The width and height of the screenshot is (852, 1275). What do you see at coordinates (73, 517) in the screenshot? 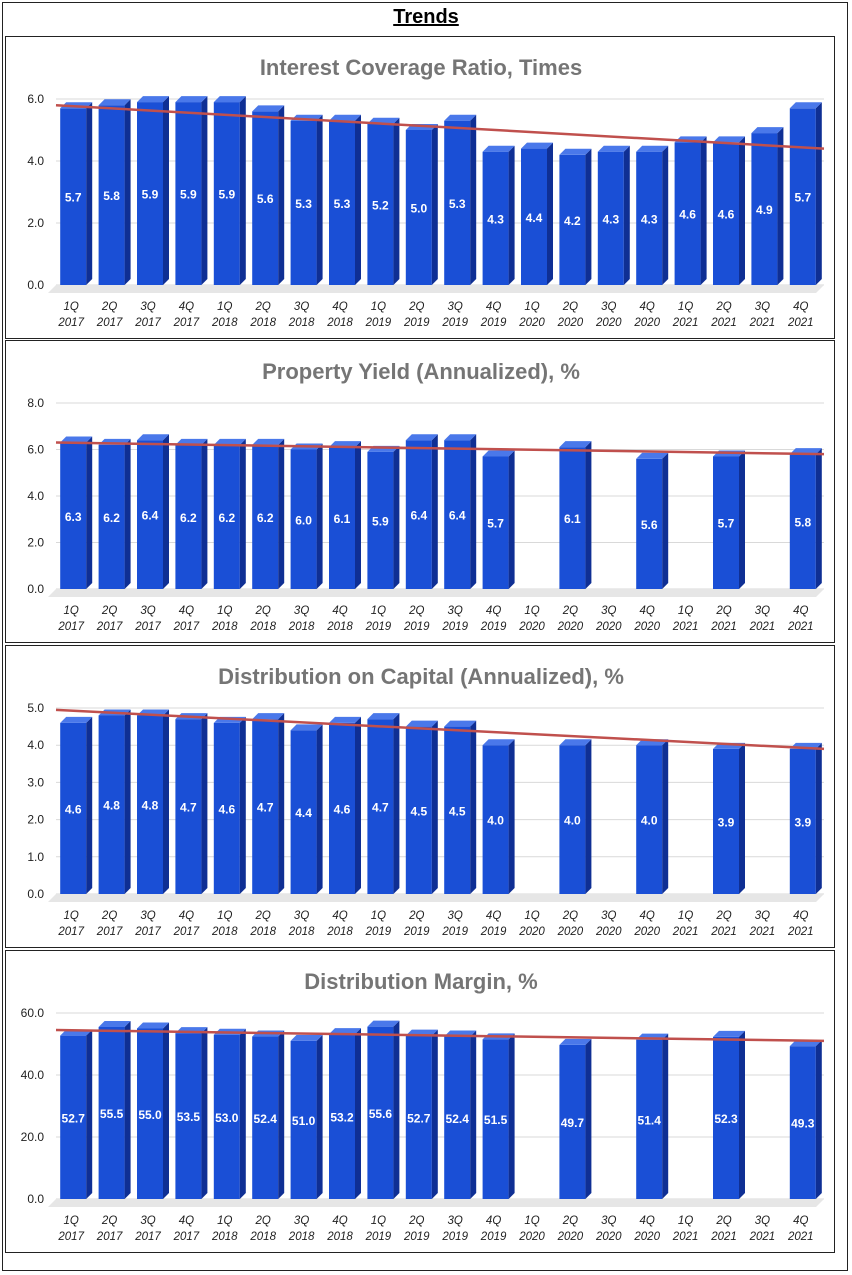
I see `data-label: 6.3` at bounding box center [73, 517].